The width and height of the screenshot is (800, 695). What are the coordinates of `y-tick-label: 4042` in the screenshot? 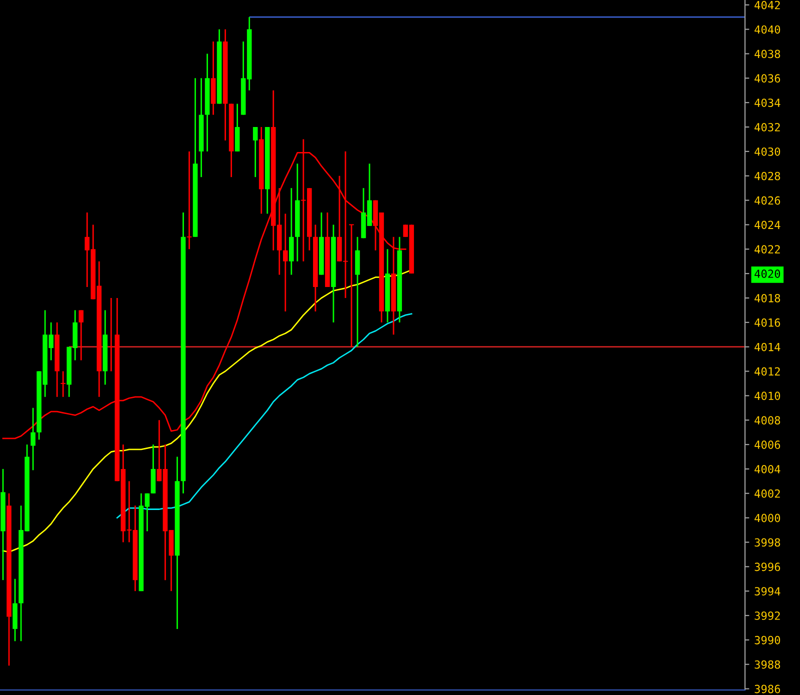 It's located at (767, 5).